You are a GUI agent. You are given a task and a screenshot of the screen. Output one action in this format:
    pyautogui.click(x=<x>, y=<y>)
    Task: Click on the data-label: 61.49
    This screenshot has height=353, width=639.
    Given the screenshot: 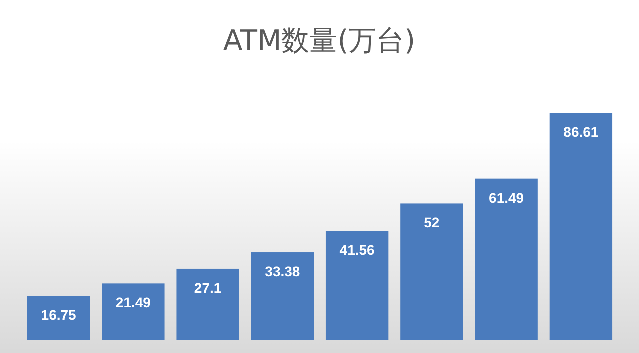 What is the action you would take?
    pyautogui.click(x=506, y=198)
    